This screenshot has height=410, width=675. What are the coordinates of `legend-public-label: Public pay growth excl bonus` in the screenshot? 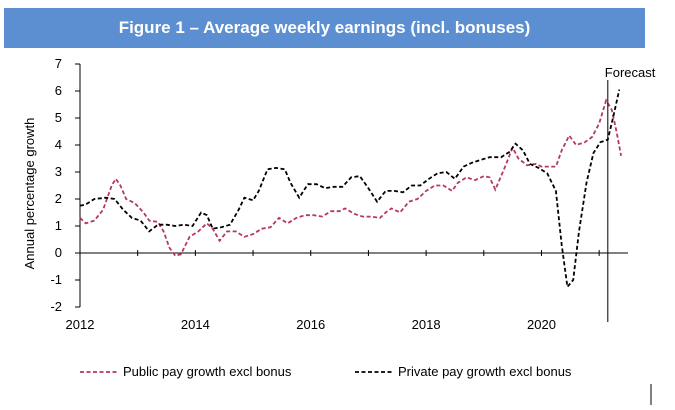 It's located at (207, 371).